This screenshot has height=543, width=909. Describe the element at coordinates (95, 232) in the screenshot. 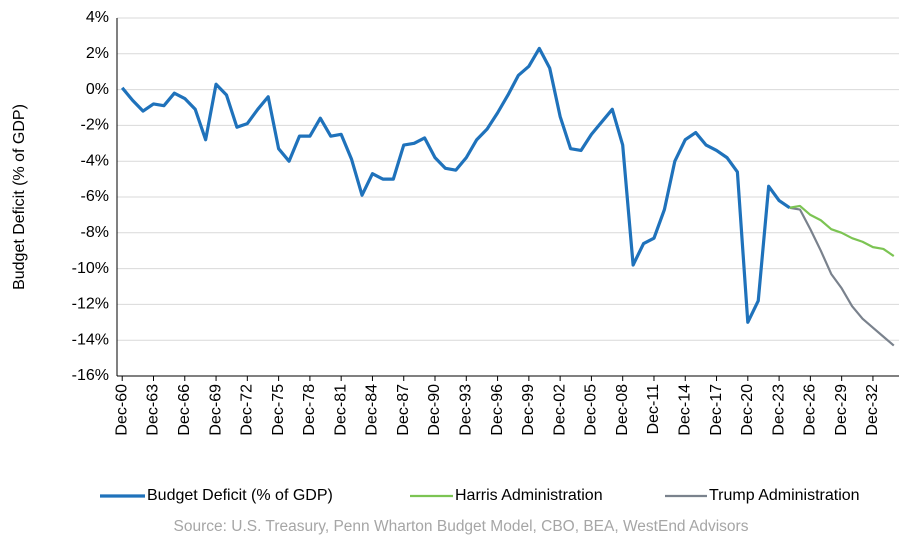

I see `y-tick-label: -8%` at that location.